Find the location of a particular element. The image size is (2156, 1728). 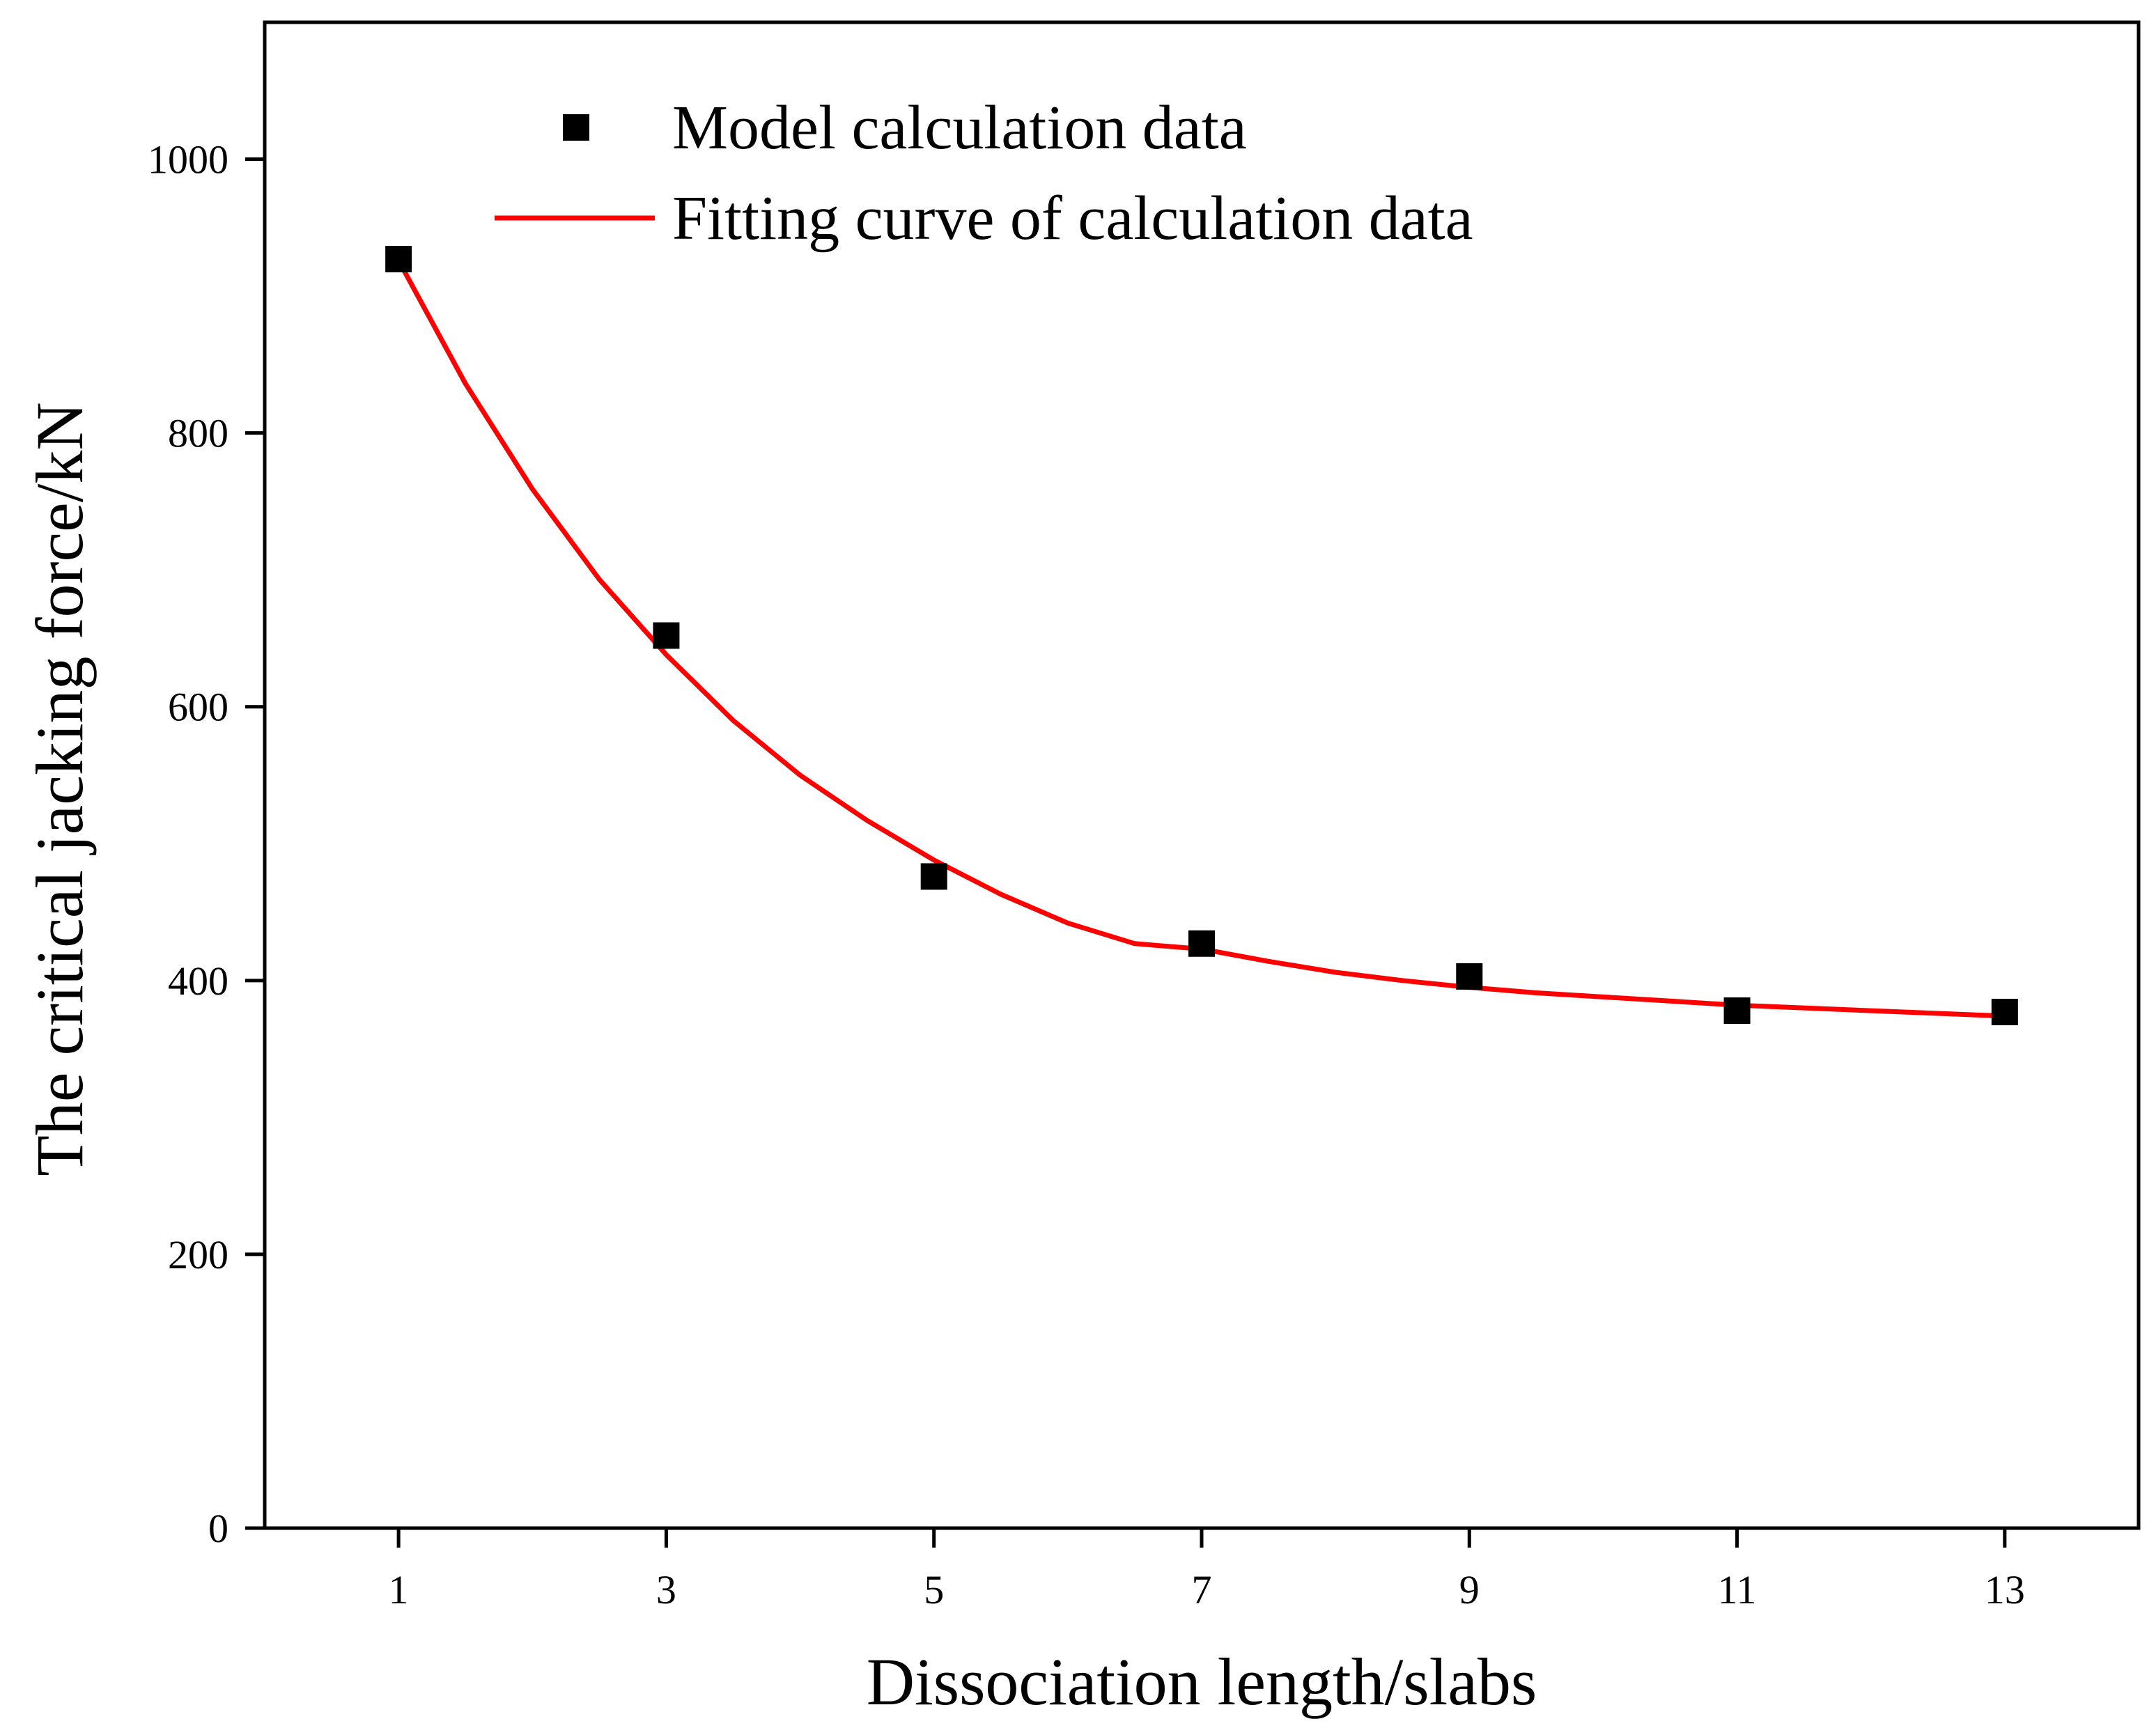

y-axis-title: The critical jacking force/kN is located at coordinates (59, 789).